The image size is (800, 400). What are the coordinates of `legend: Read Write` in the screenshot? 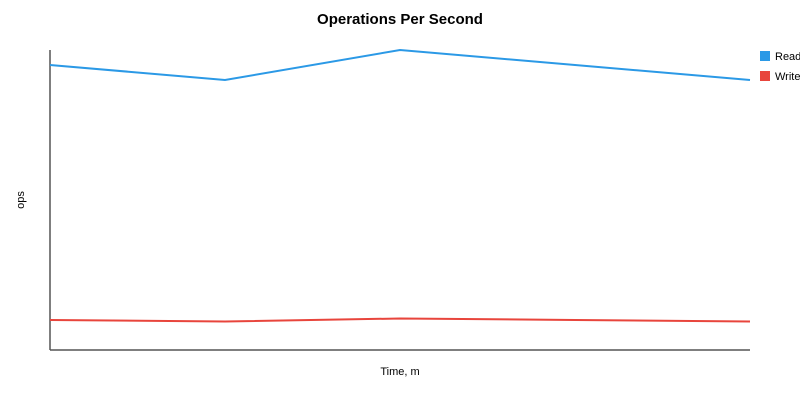 It's located at (780, 67).